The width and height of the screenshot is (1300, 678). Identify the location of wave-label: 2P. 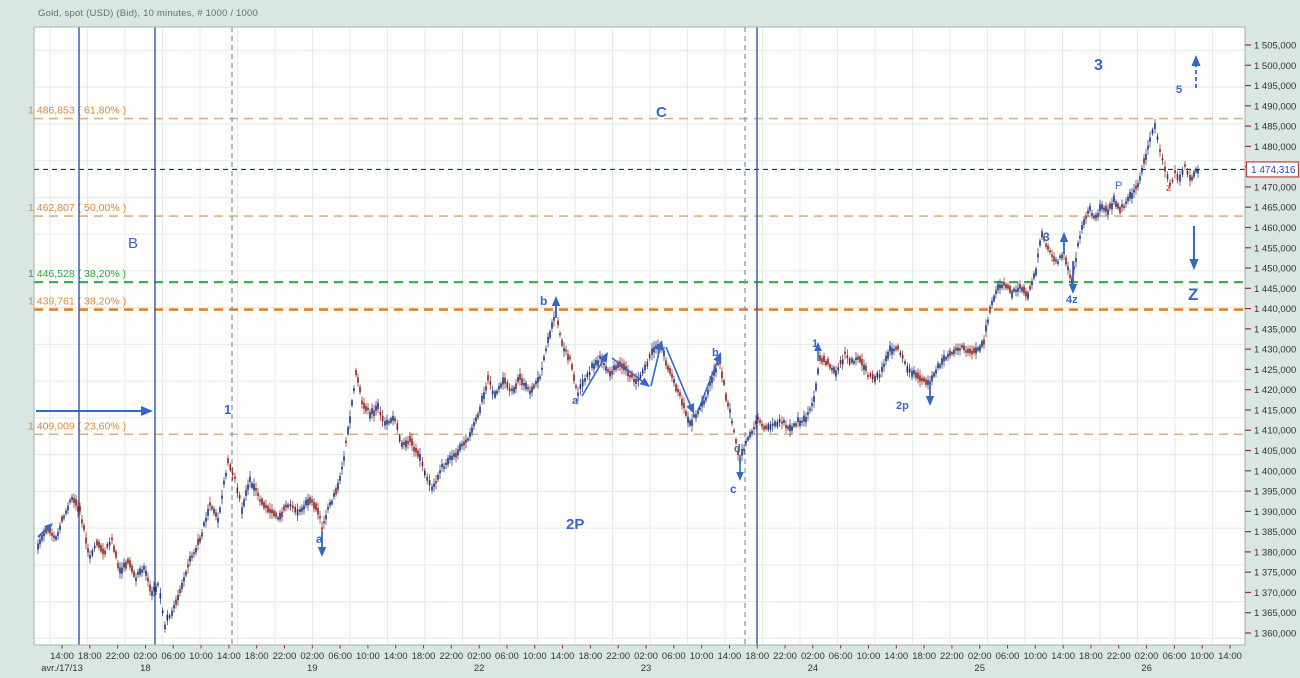
(575, 524).